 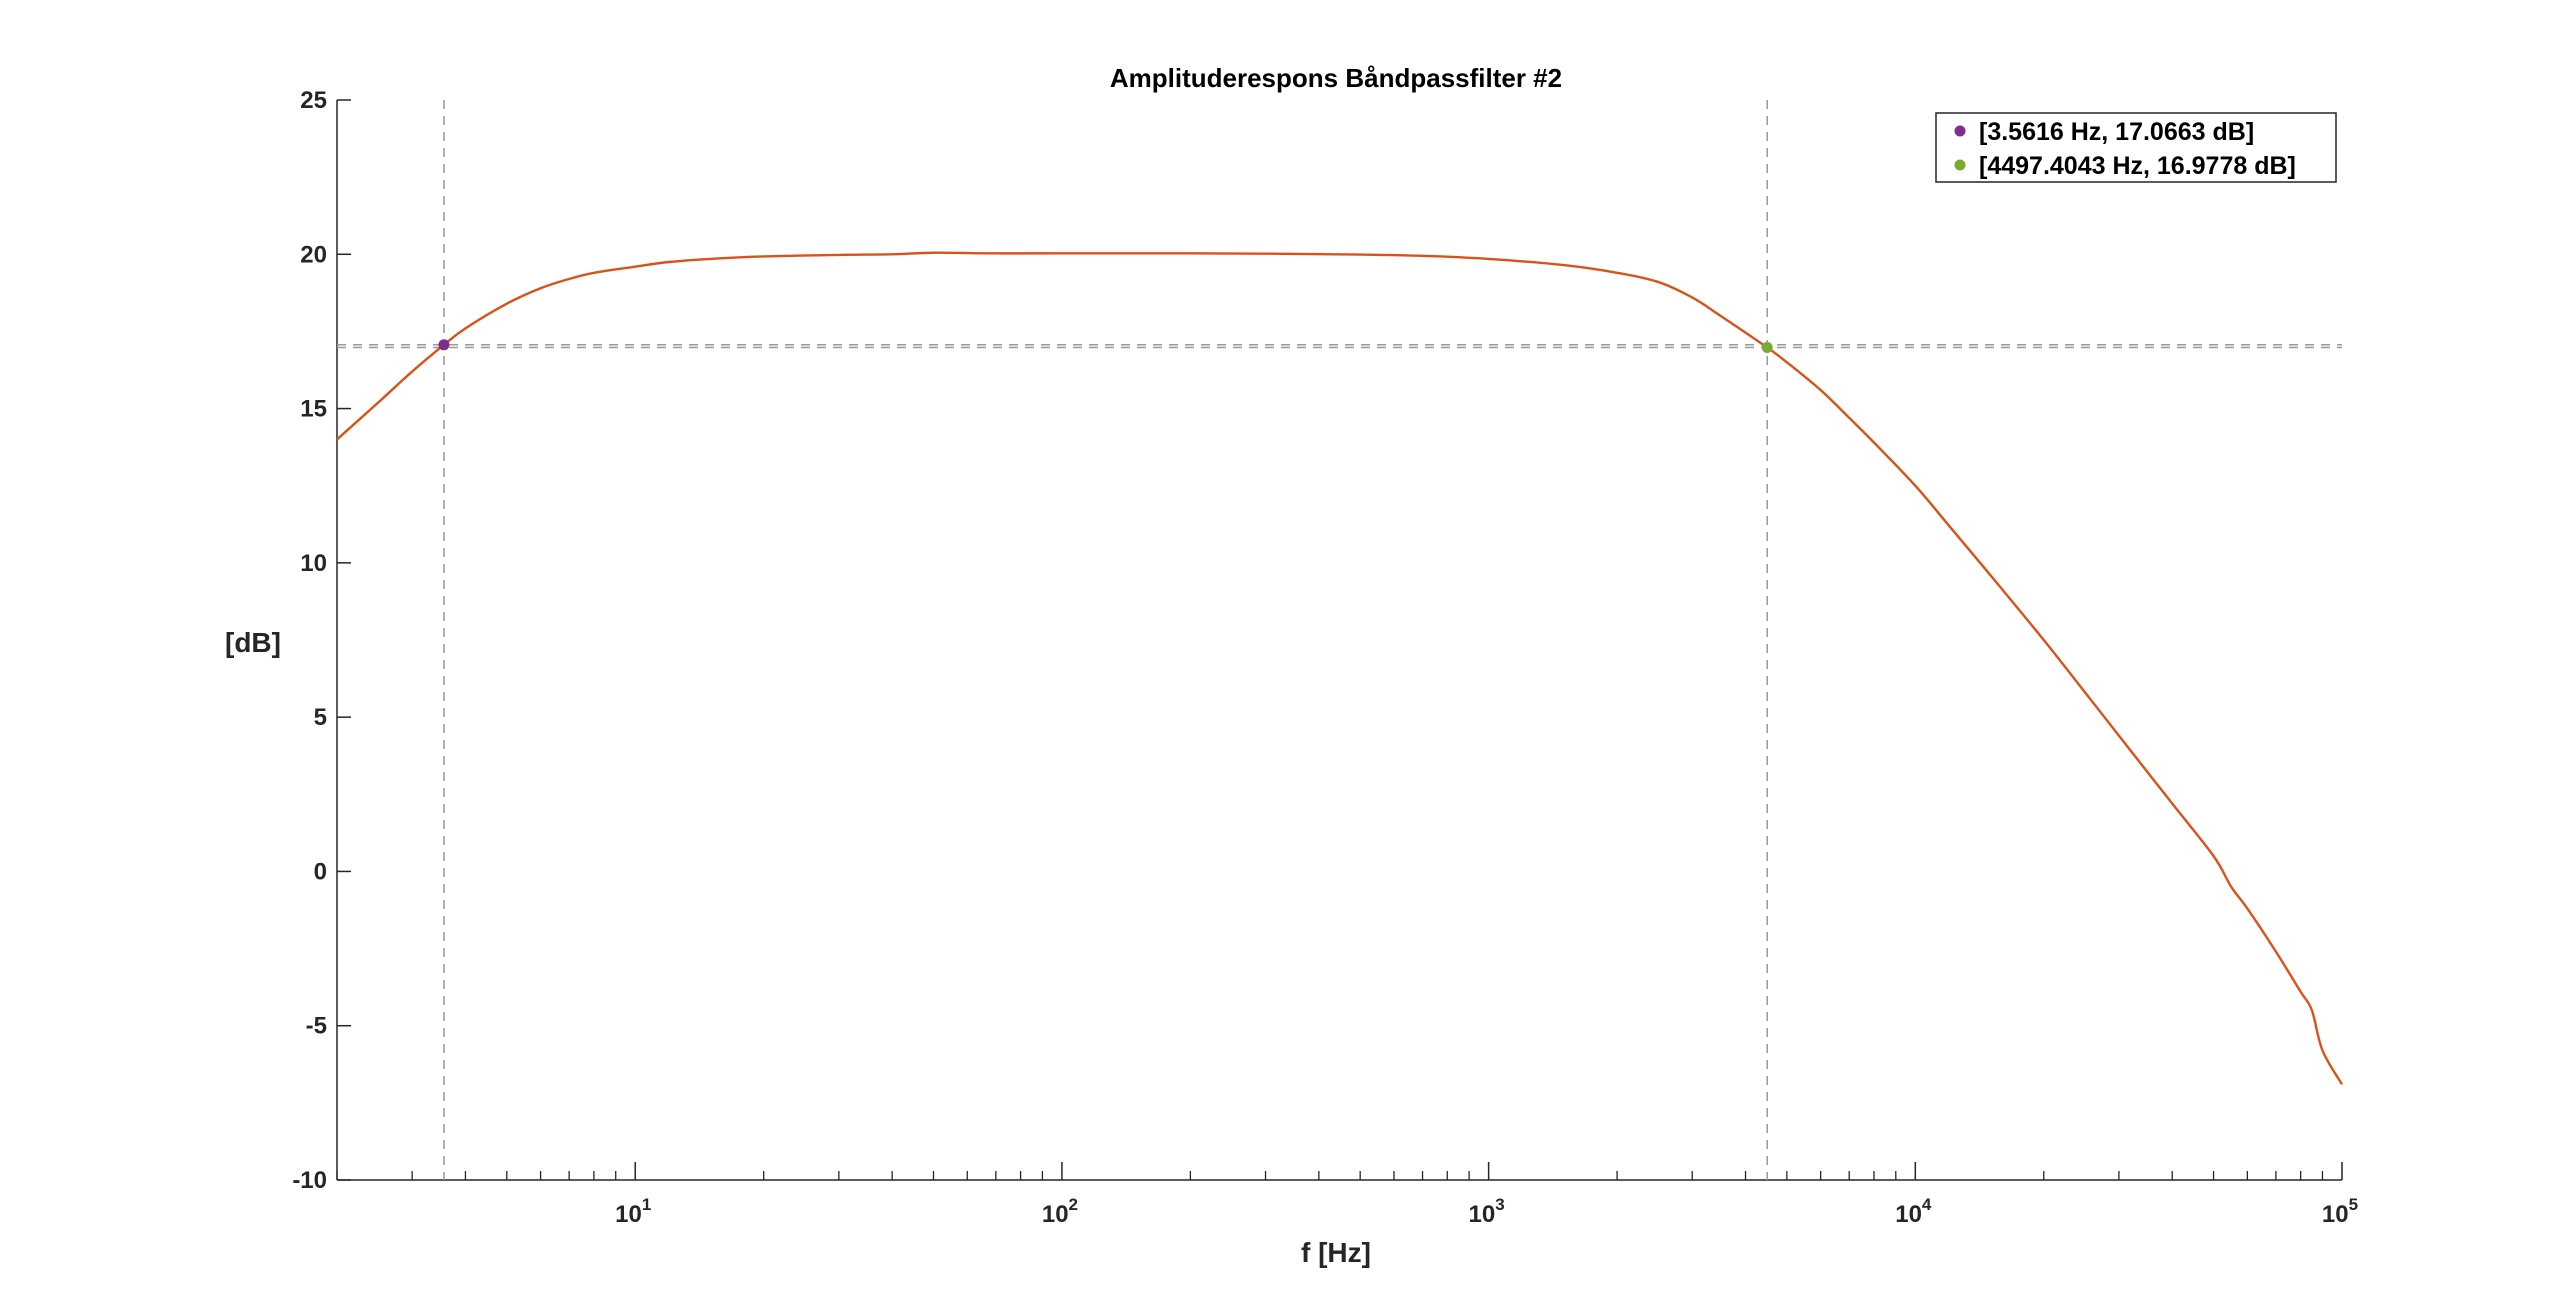 I want to click on x-tick-label-exponent: 3, so click(x=1499, y=1204).